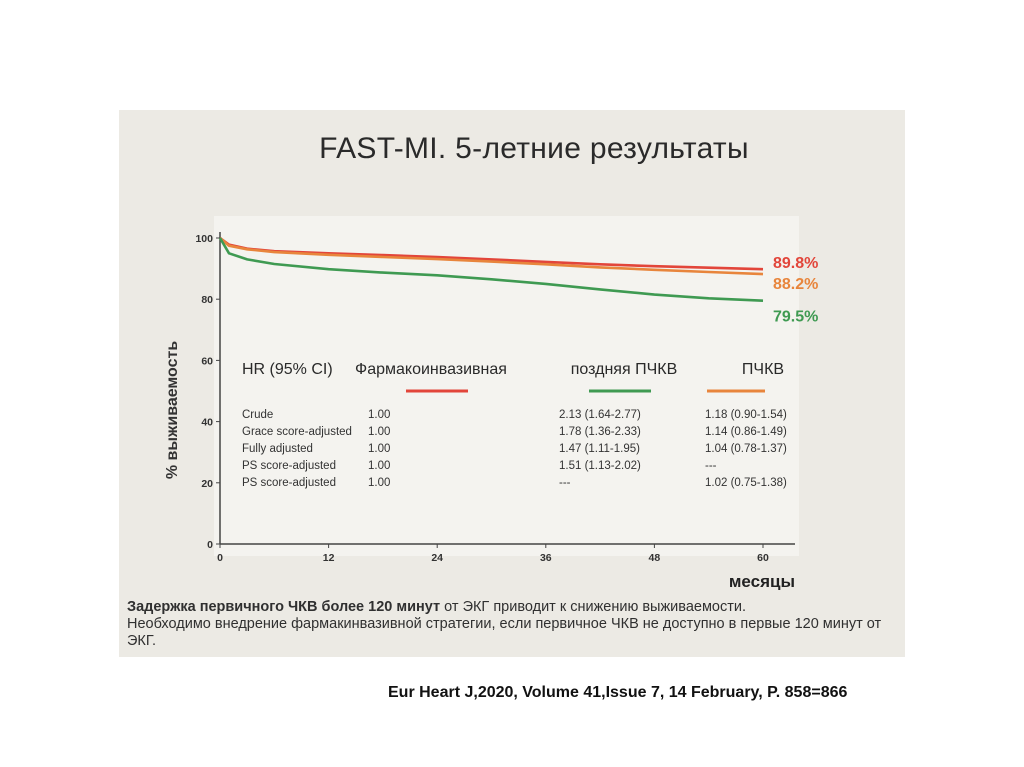  What do you see at coordinates (795, 263) in the screenshot?
I see `series-end-label: 89.8%` at bounding box center [795, 263].